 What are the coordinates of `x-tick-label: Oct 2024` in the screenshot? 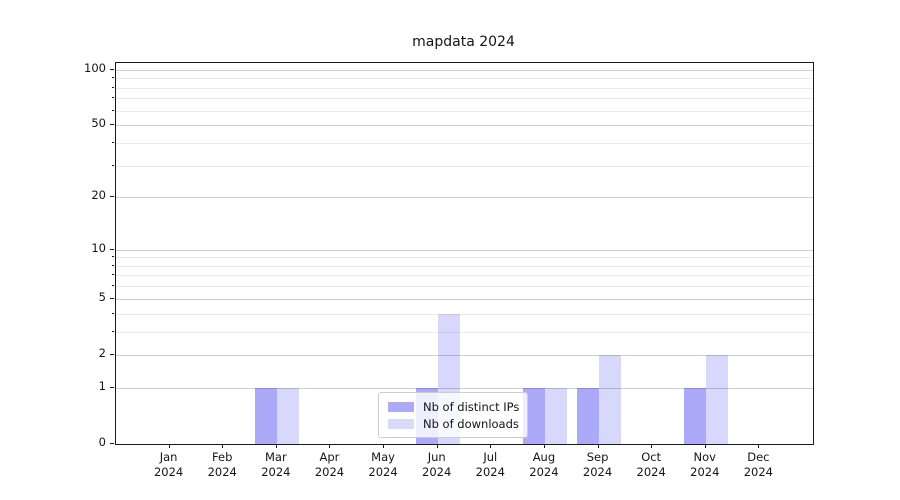 It's located at (651, 464).